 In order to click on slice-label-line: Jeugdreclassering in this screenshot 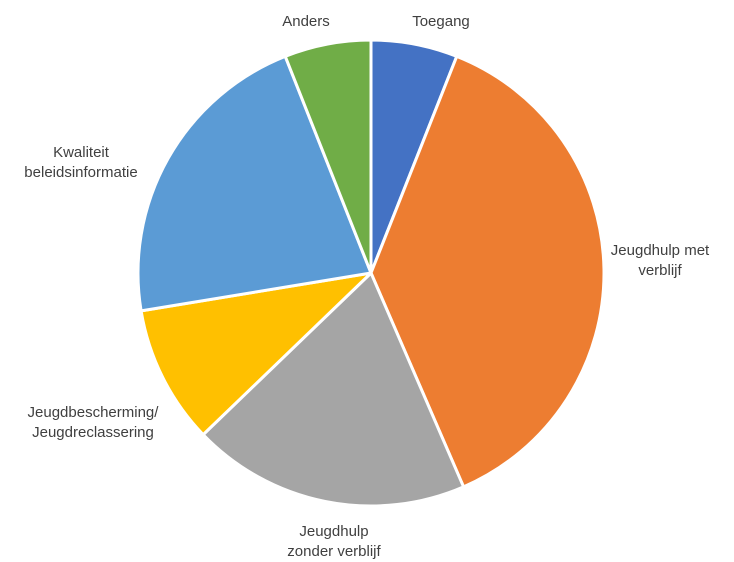, I will do `click(93, 432)`.